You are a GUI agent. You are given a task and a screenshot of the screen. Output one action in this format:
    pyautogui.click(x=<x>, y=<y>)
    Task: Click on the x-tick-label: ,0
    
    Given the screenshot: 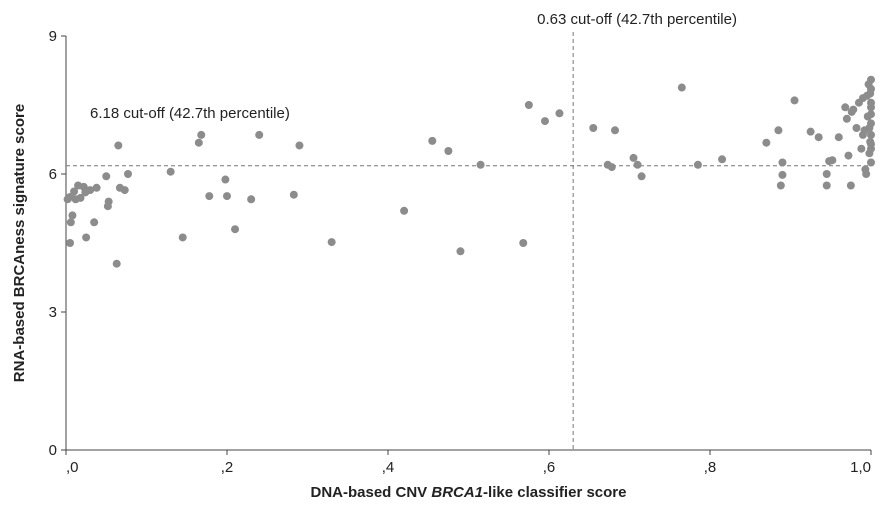 What is the action you would take?
    pyautogui.click(x=72, y=467)
    